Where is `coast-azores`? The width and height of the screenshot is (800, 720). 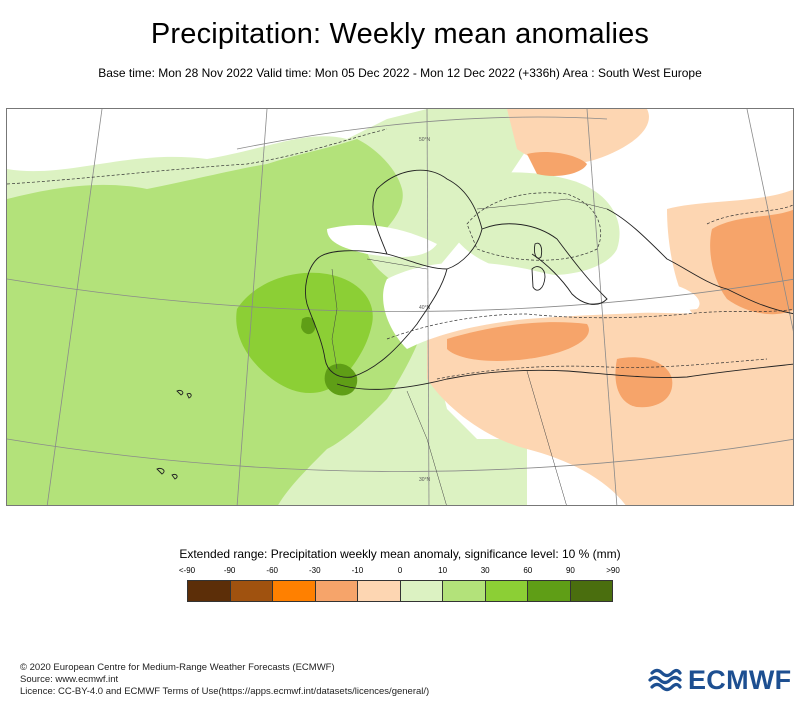 coast-azores is located at coordinates (184, 394).